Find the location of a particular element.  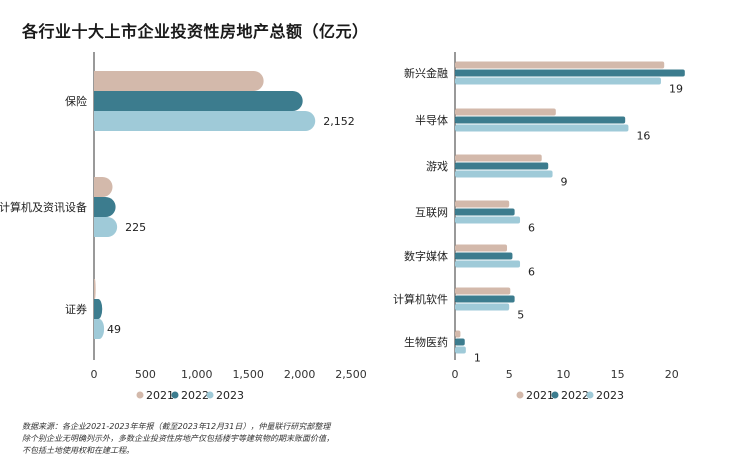

category-label: 计算机软件 is located at coordinates (420, 299).